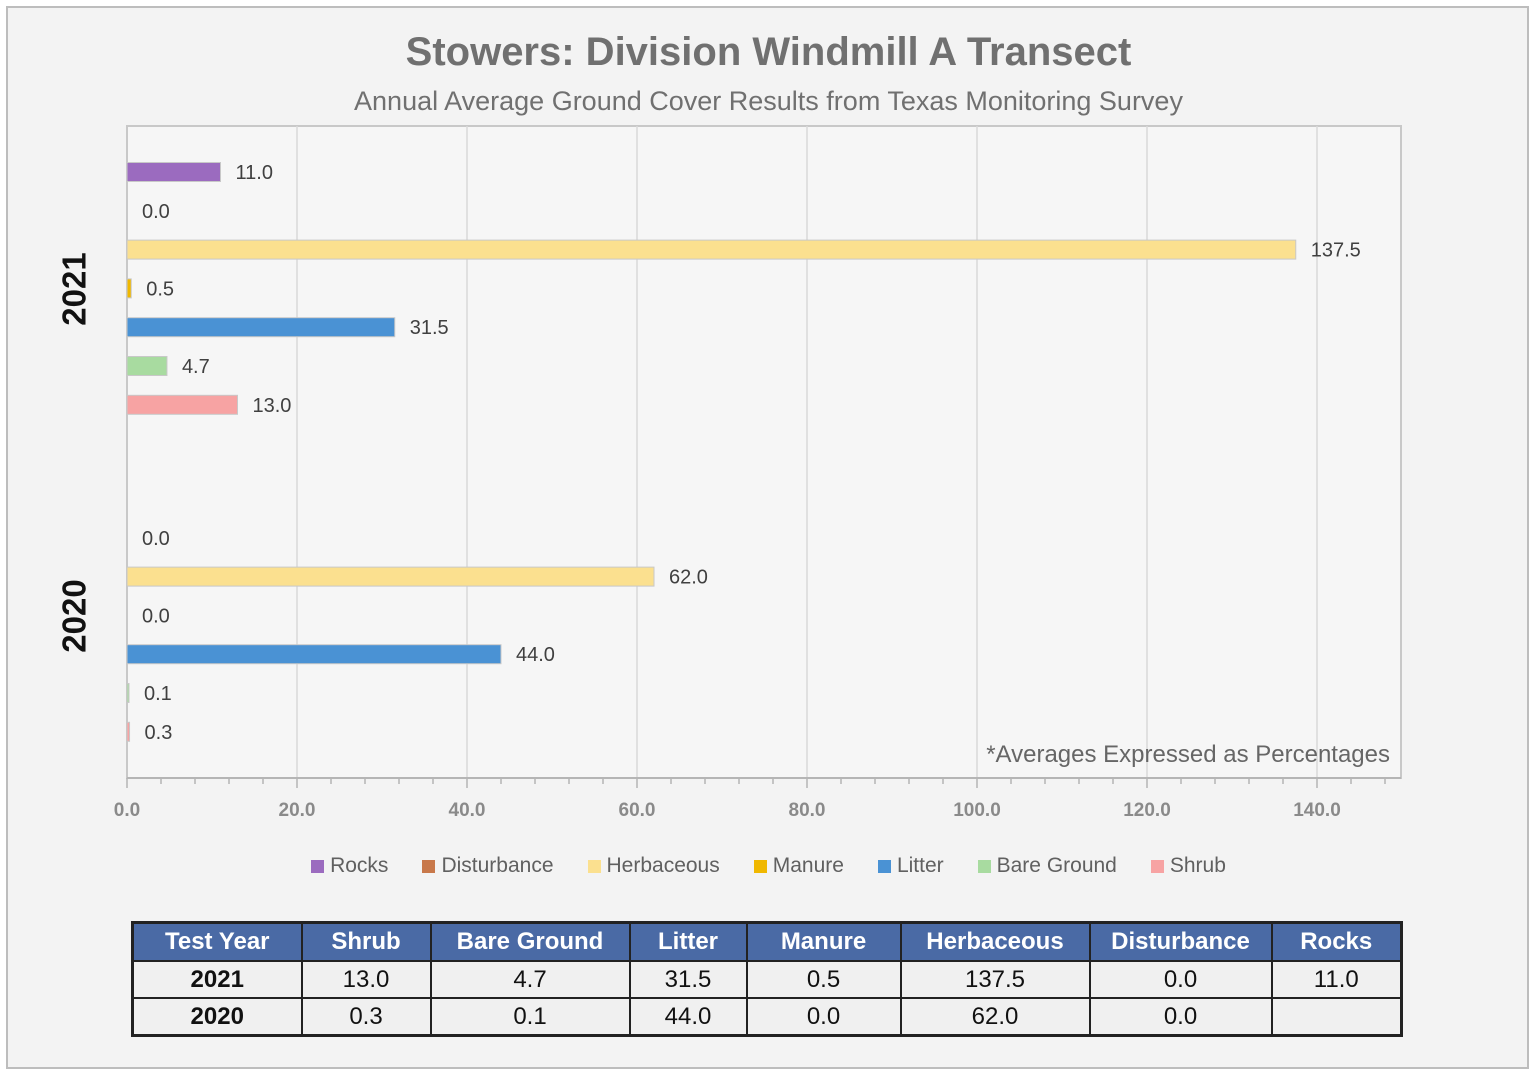  I want to click on data-label-2020-herbaceous: 62.0, so click(688, 578).